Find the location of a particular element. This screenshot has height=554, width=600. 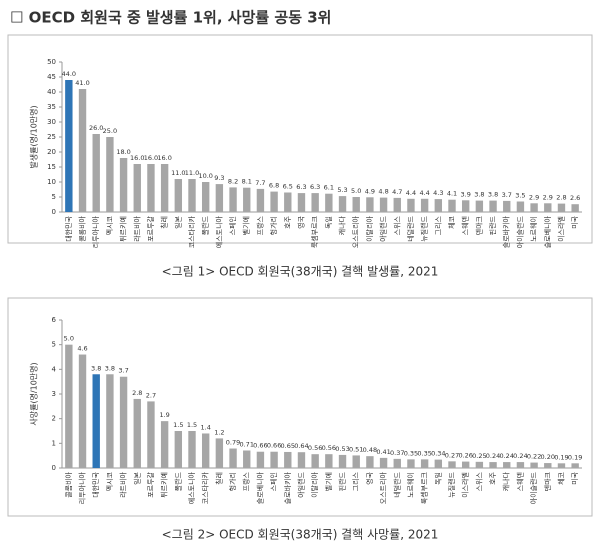

x-tick-label: 스위스 is located at coordinates (397, 225).